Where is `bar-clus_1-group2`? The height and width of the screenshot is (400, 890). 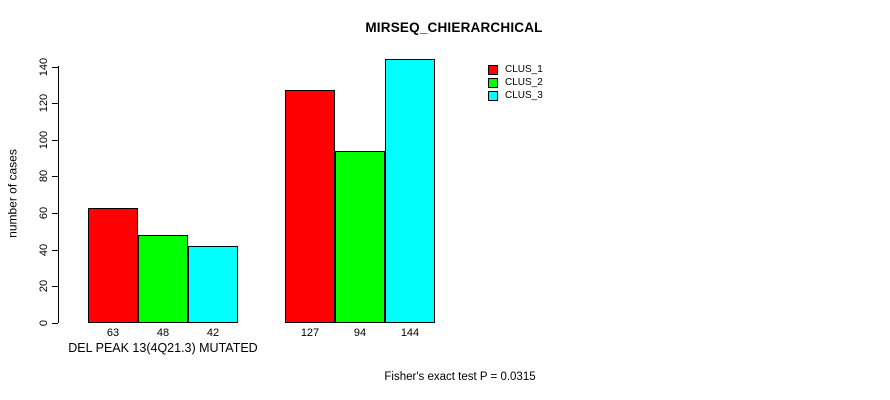 bar-clus_1-group2 is located at coordinates (310, 206).